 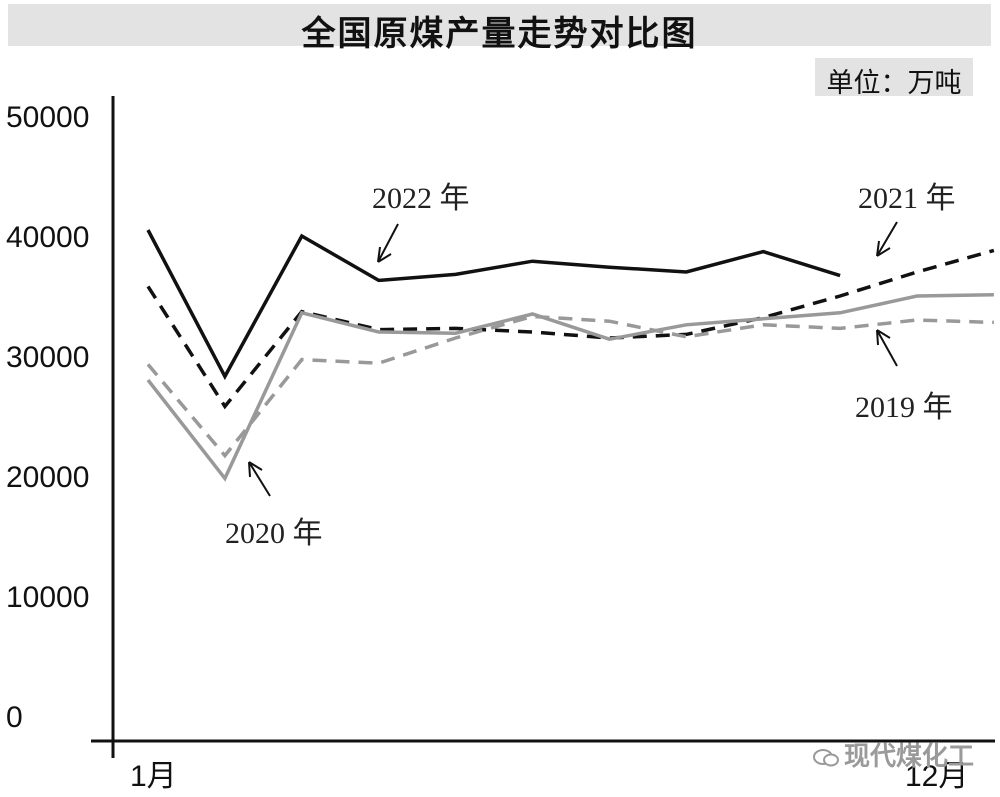 What do you see at coordinates (421, 198) in the screenshot?
I see `series-label-2022: 2022 年` at bounding box center [421, 198].